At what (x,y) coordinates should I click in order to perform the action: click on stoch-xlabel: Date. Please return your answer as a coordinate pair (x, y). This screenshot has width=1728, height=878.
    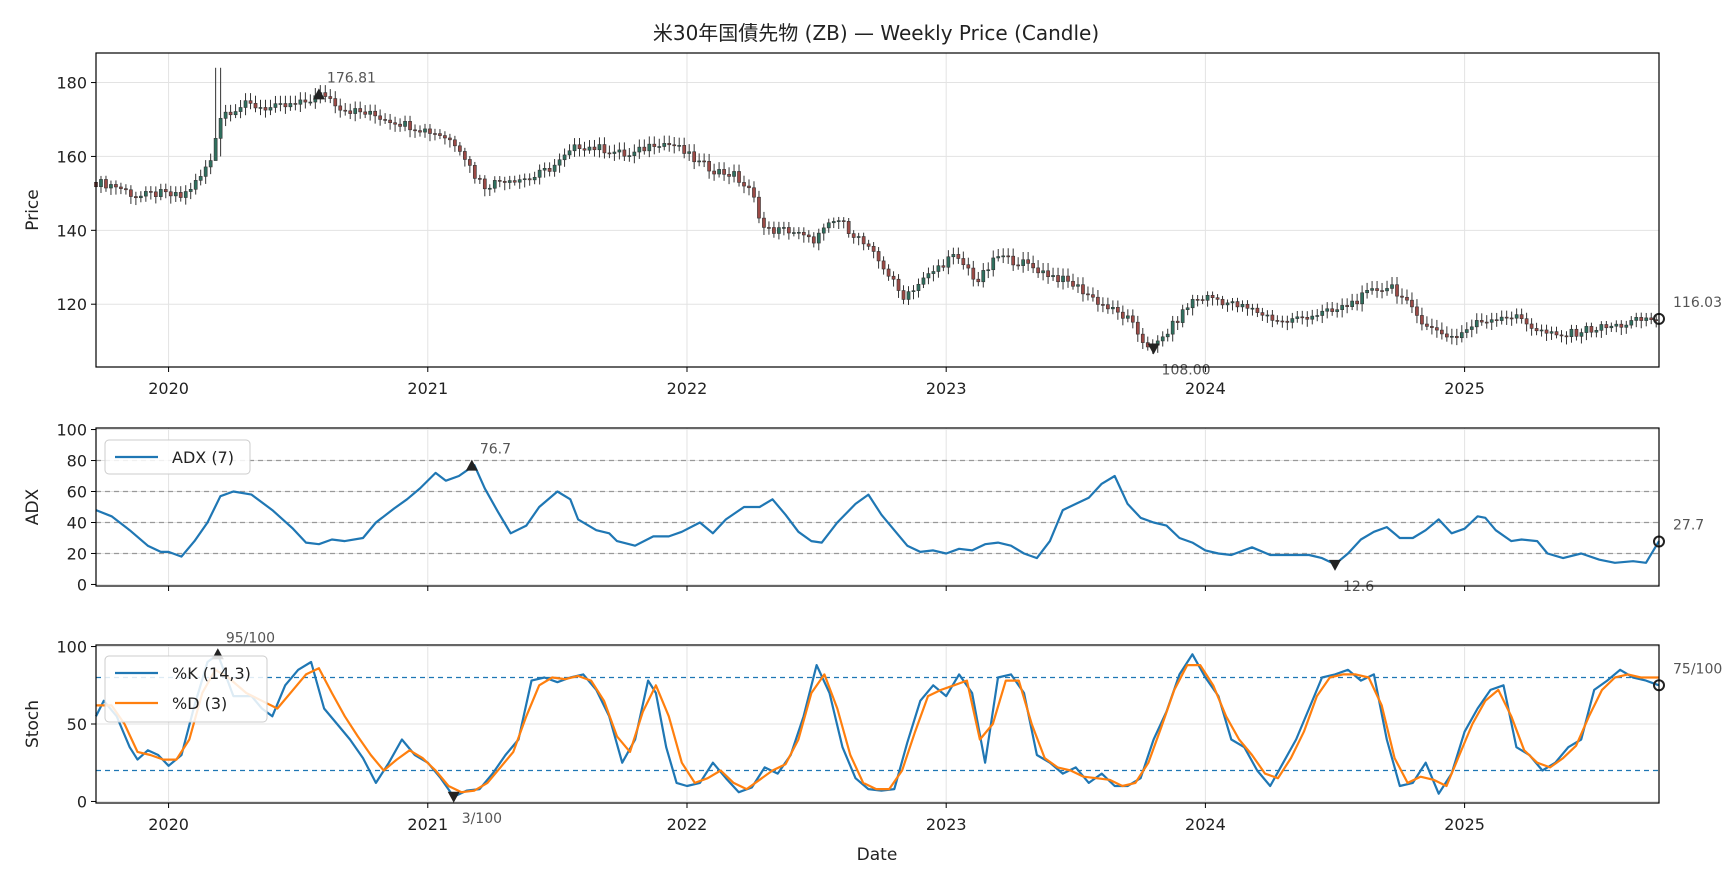
    Looking at the image, I should click on (877, 855).